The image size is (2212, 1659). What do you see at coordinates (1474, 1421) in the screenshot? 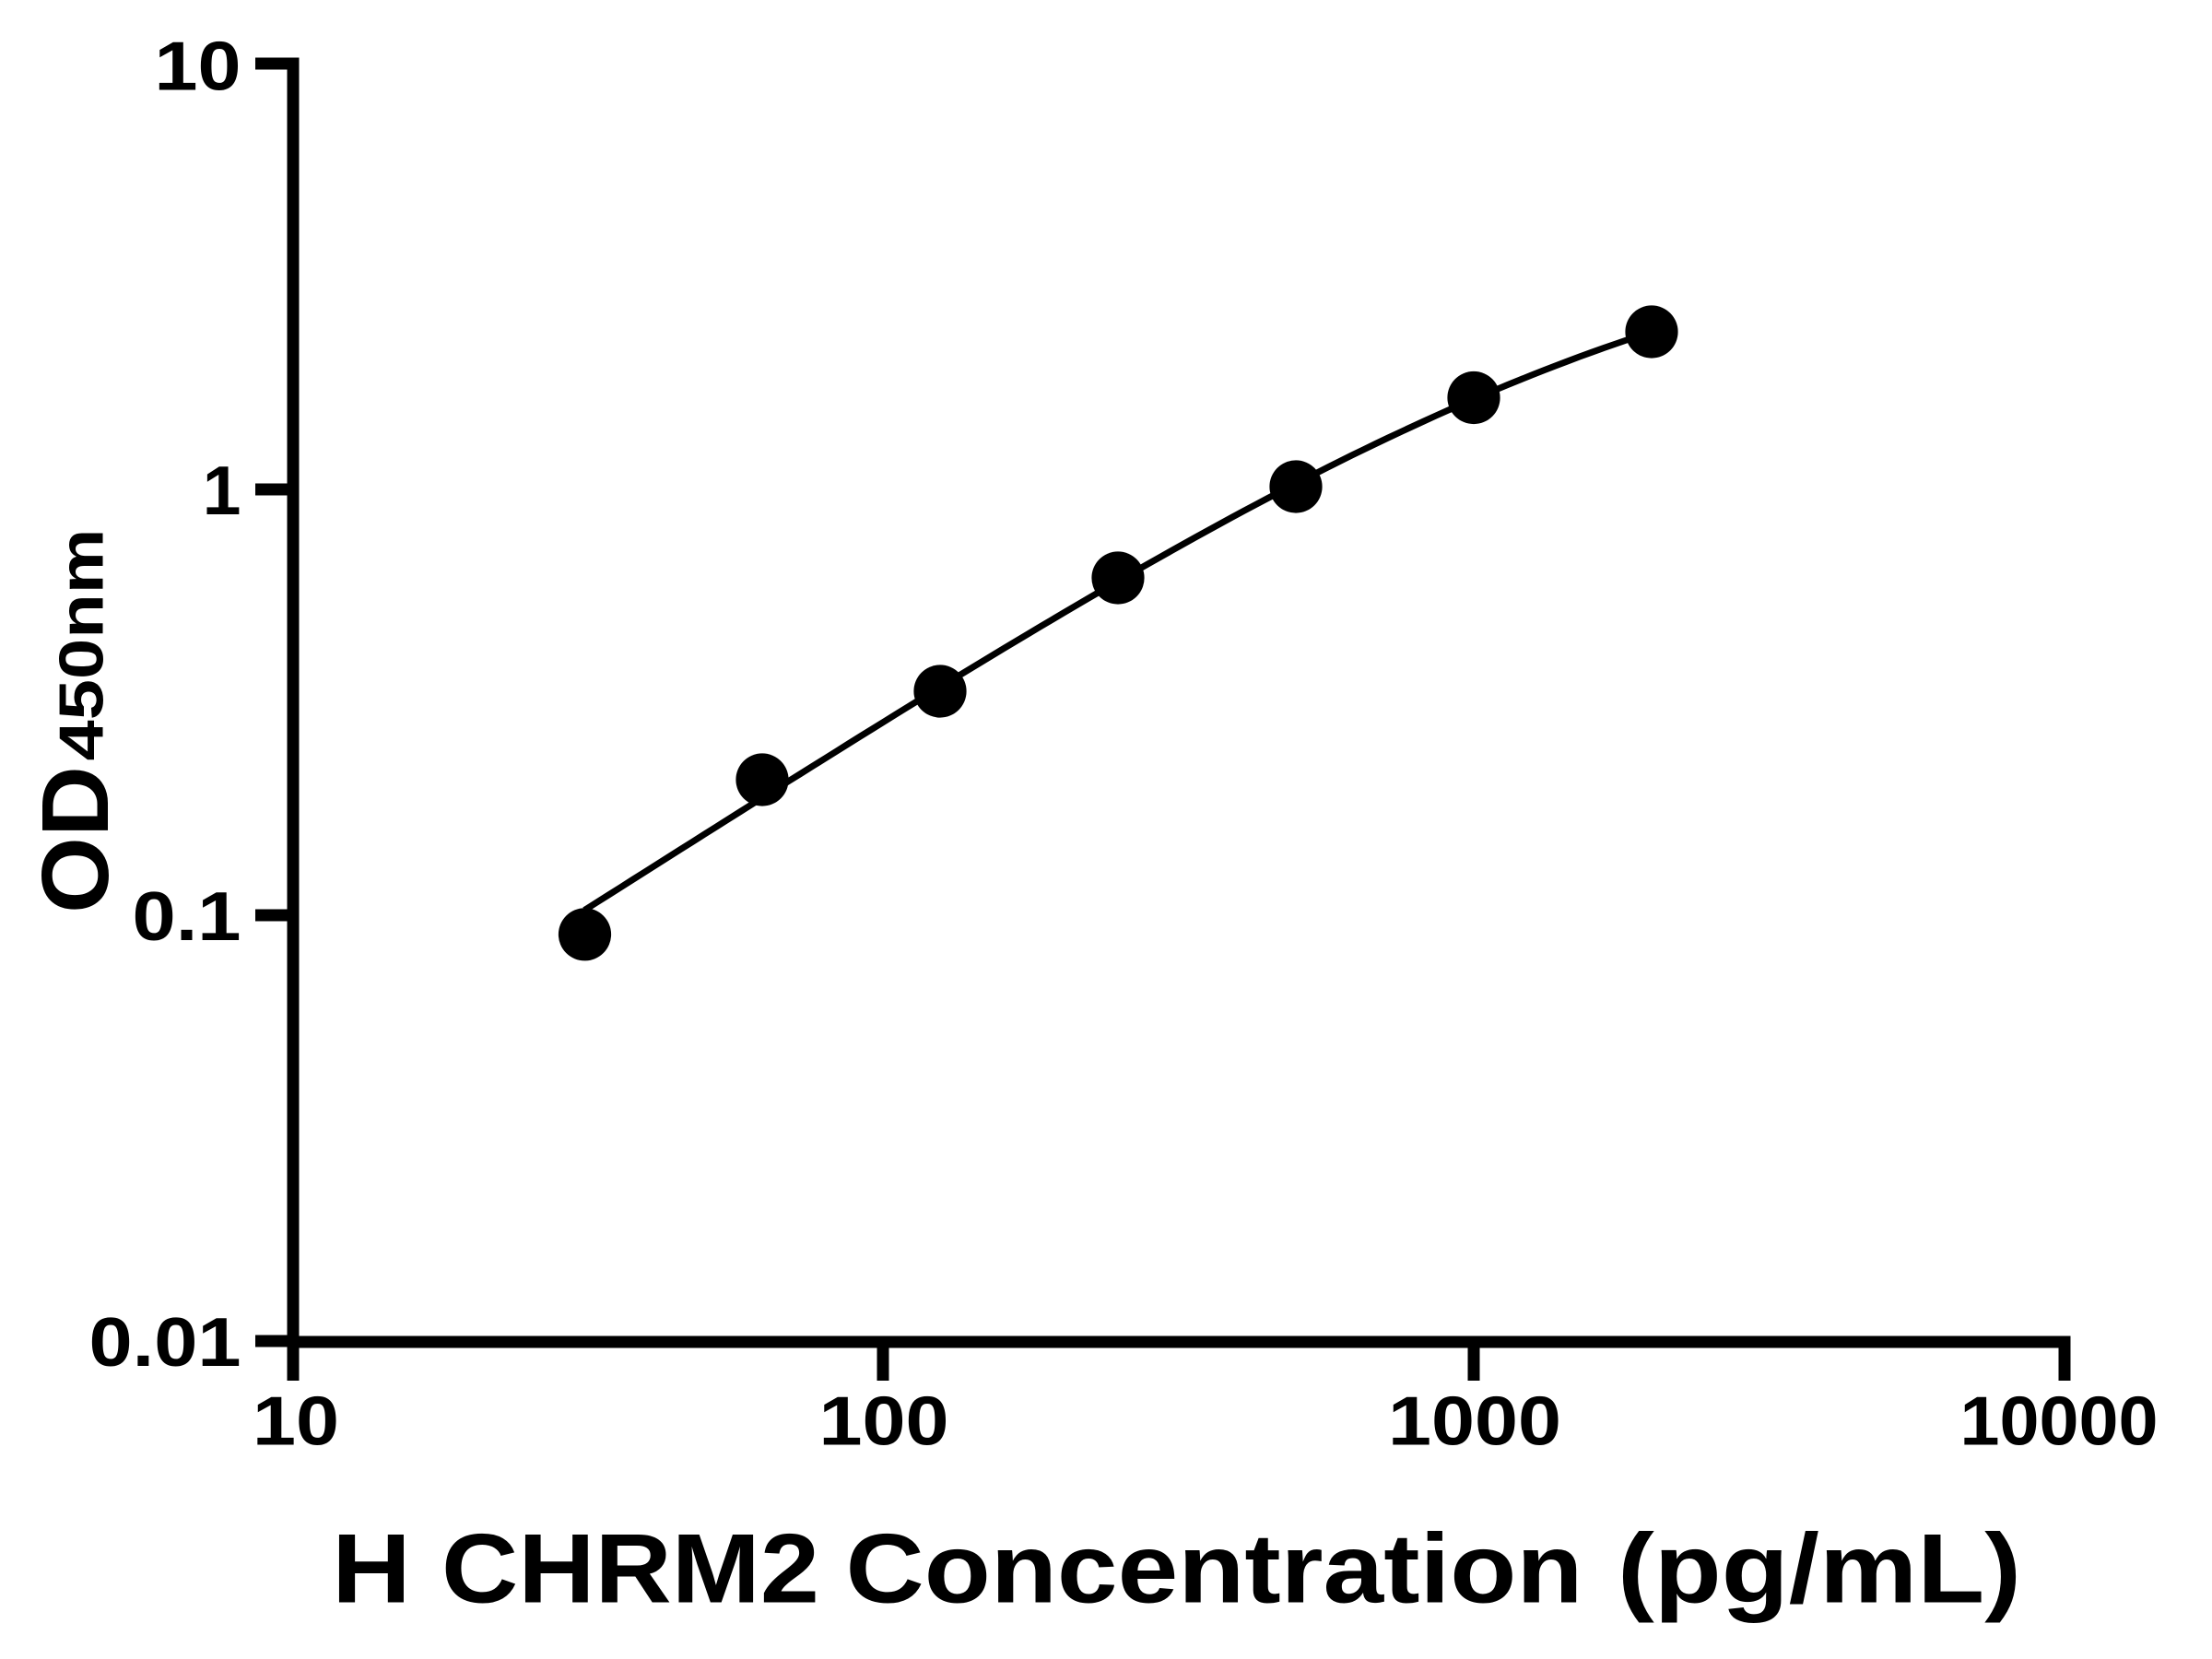
I see `svg-text: 1000` at bounding box center [1474, 1421].